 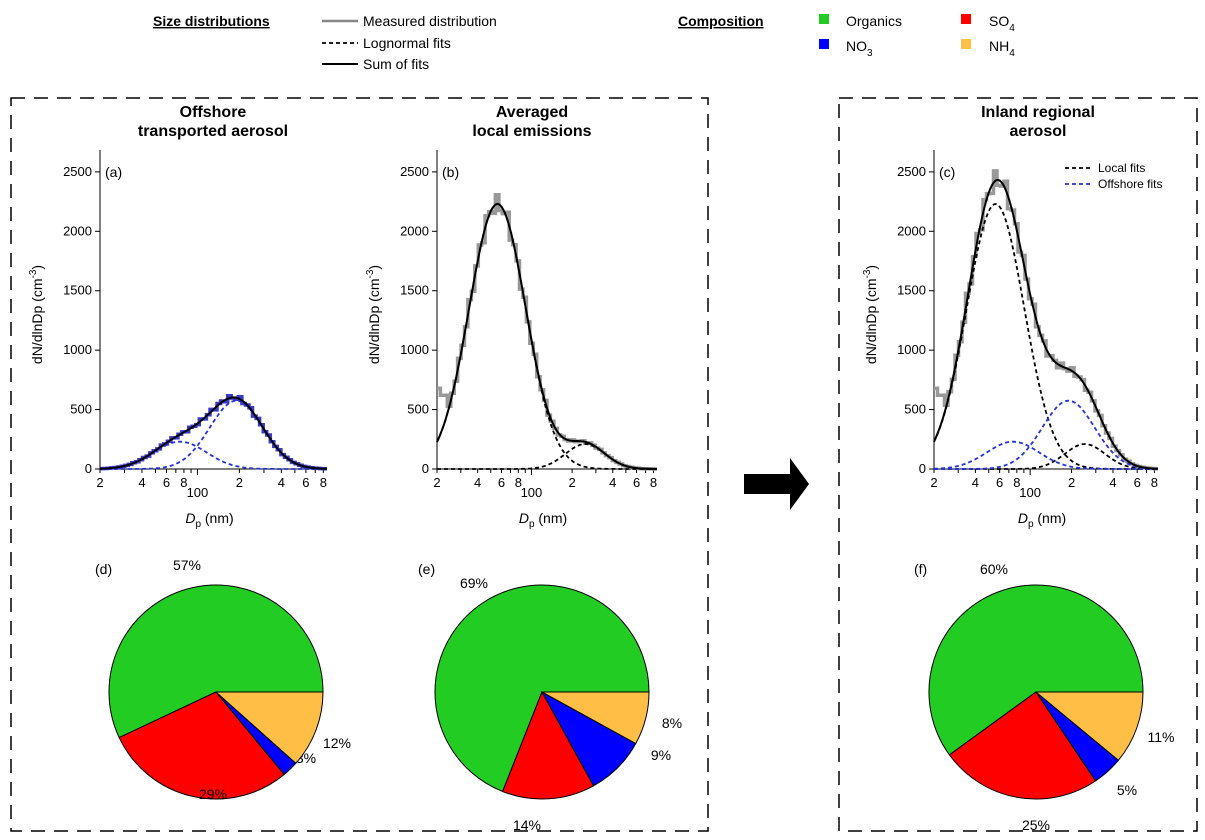 I want to click on legend-organics-swatch, so click(x=824, y=19).